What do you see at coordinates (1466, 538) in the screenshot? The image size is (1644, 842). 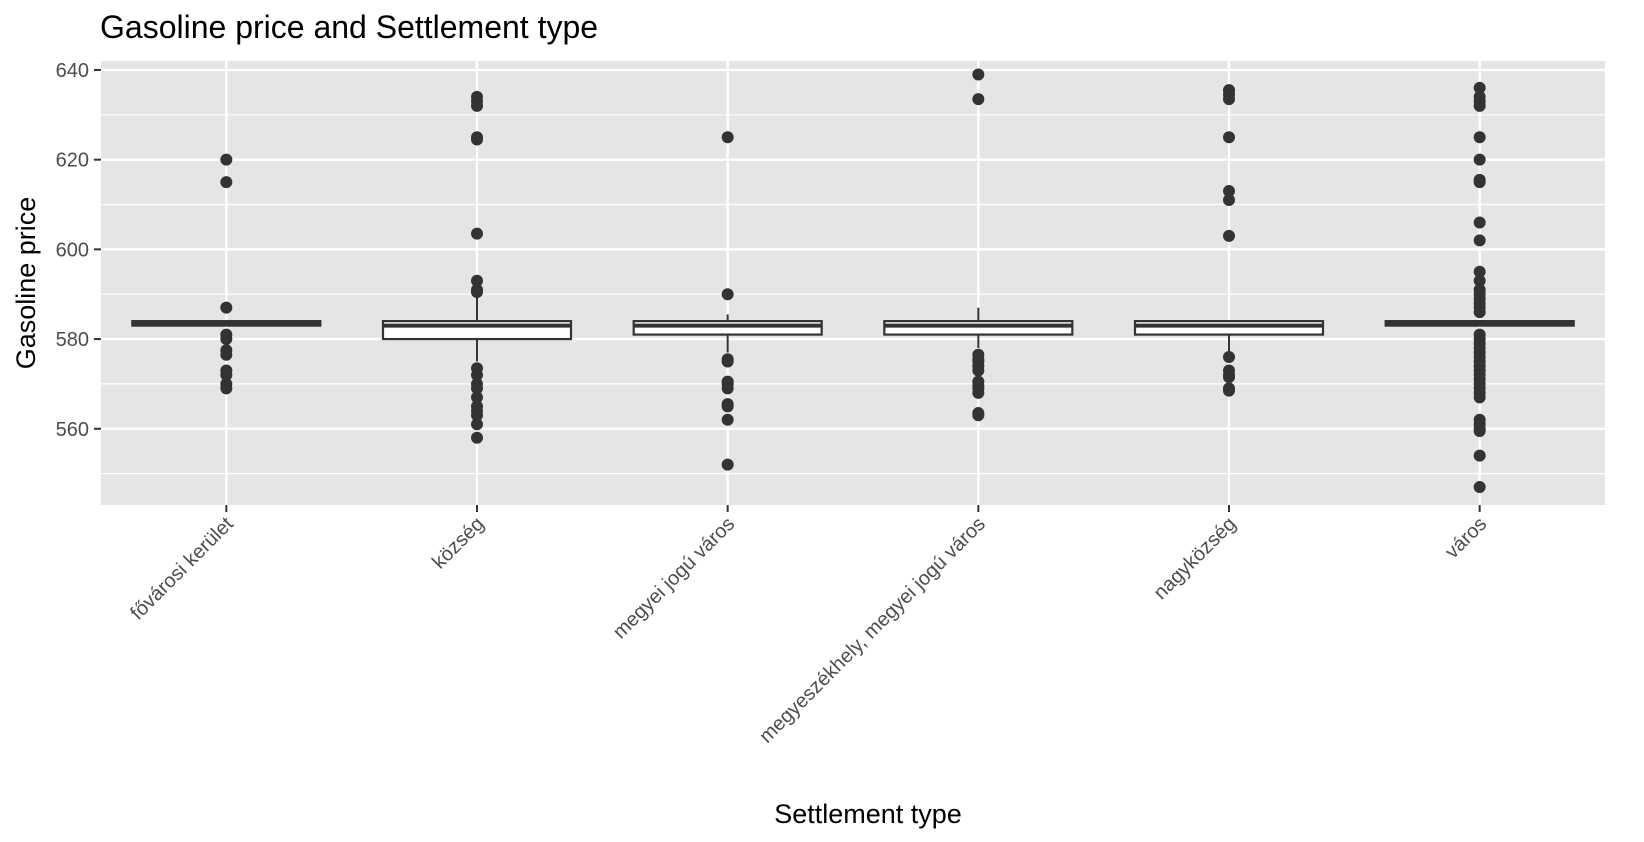 I see `x-tick-label-5: város` at bounding box center [1466, 538].